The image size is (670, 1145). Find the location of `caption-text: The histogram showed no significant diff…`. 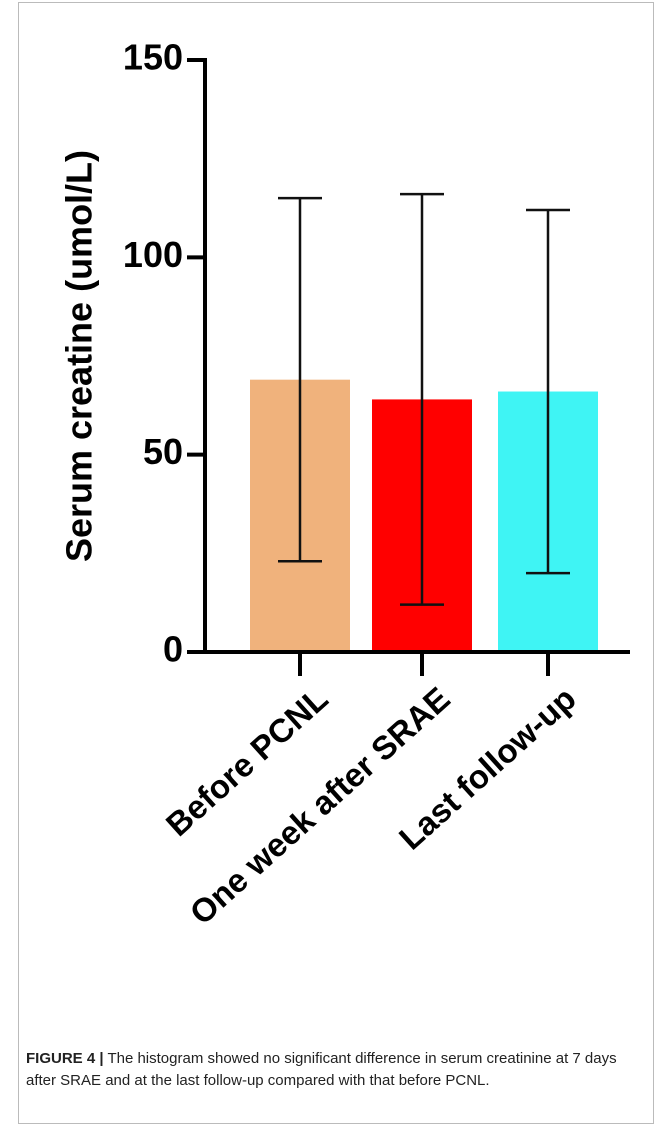

caption-text: The histogram showed no significant diff… is located at coordinates (321, 1069).